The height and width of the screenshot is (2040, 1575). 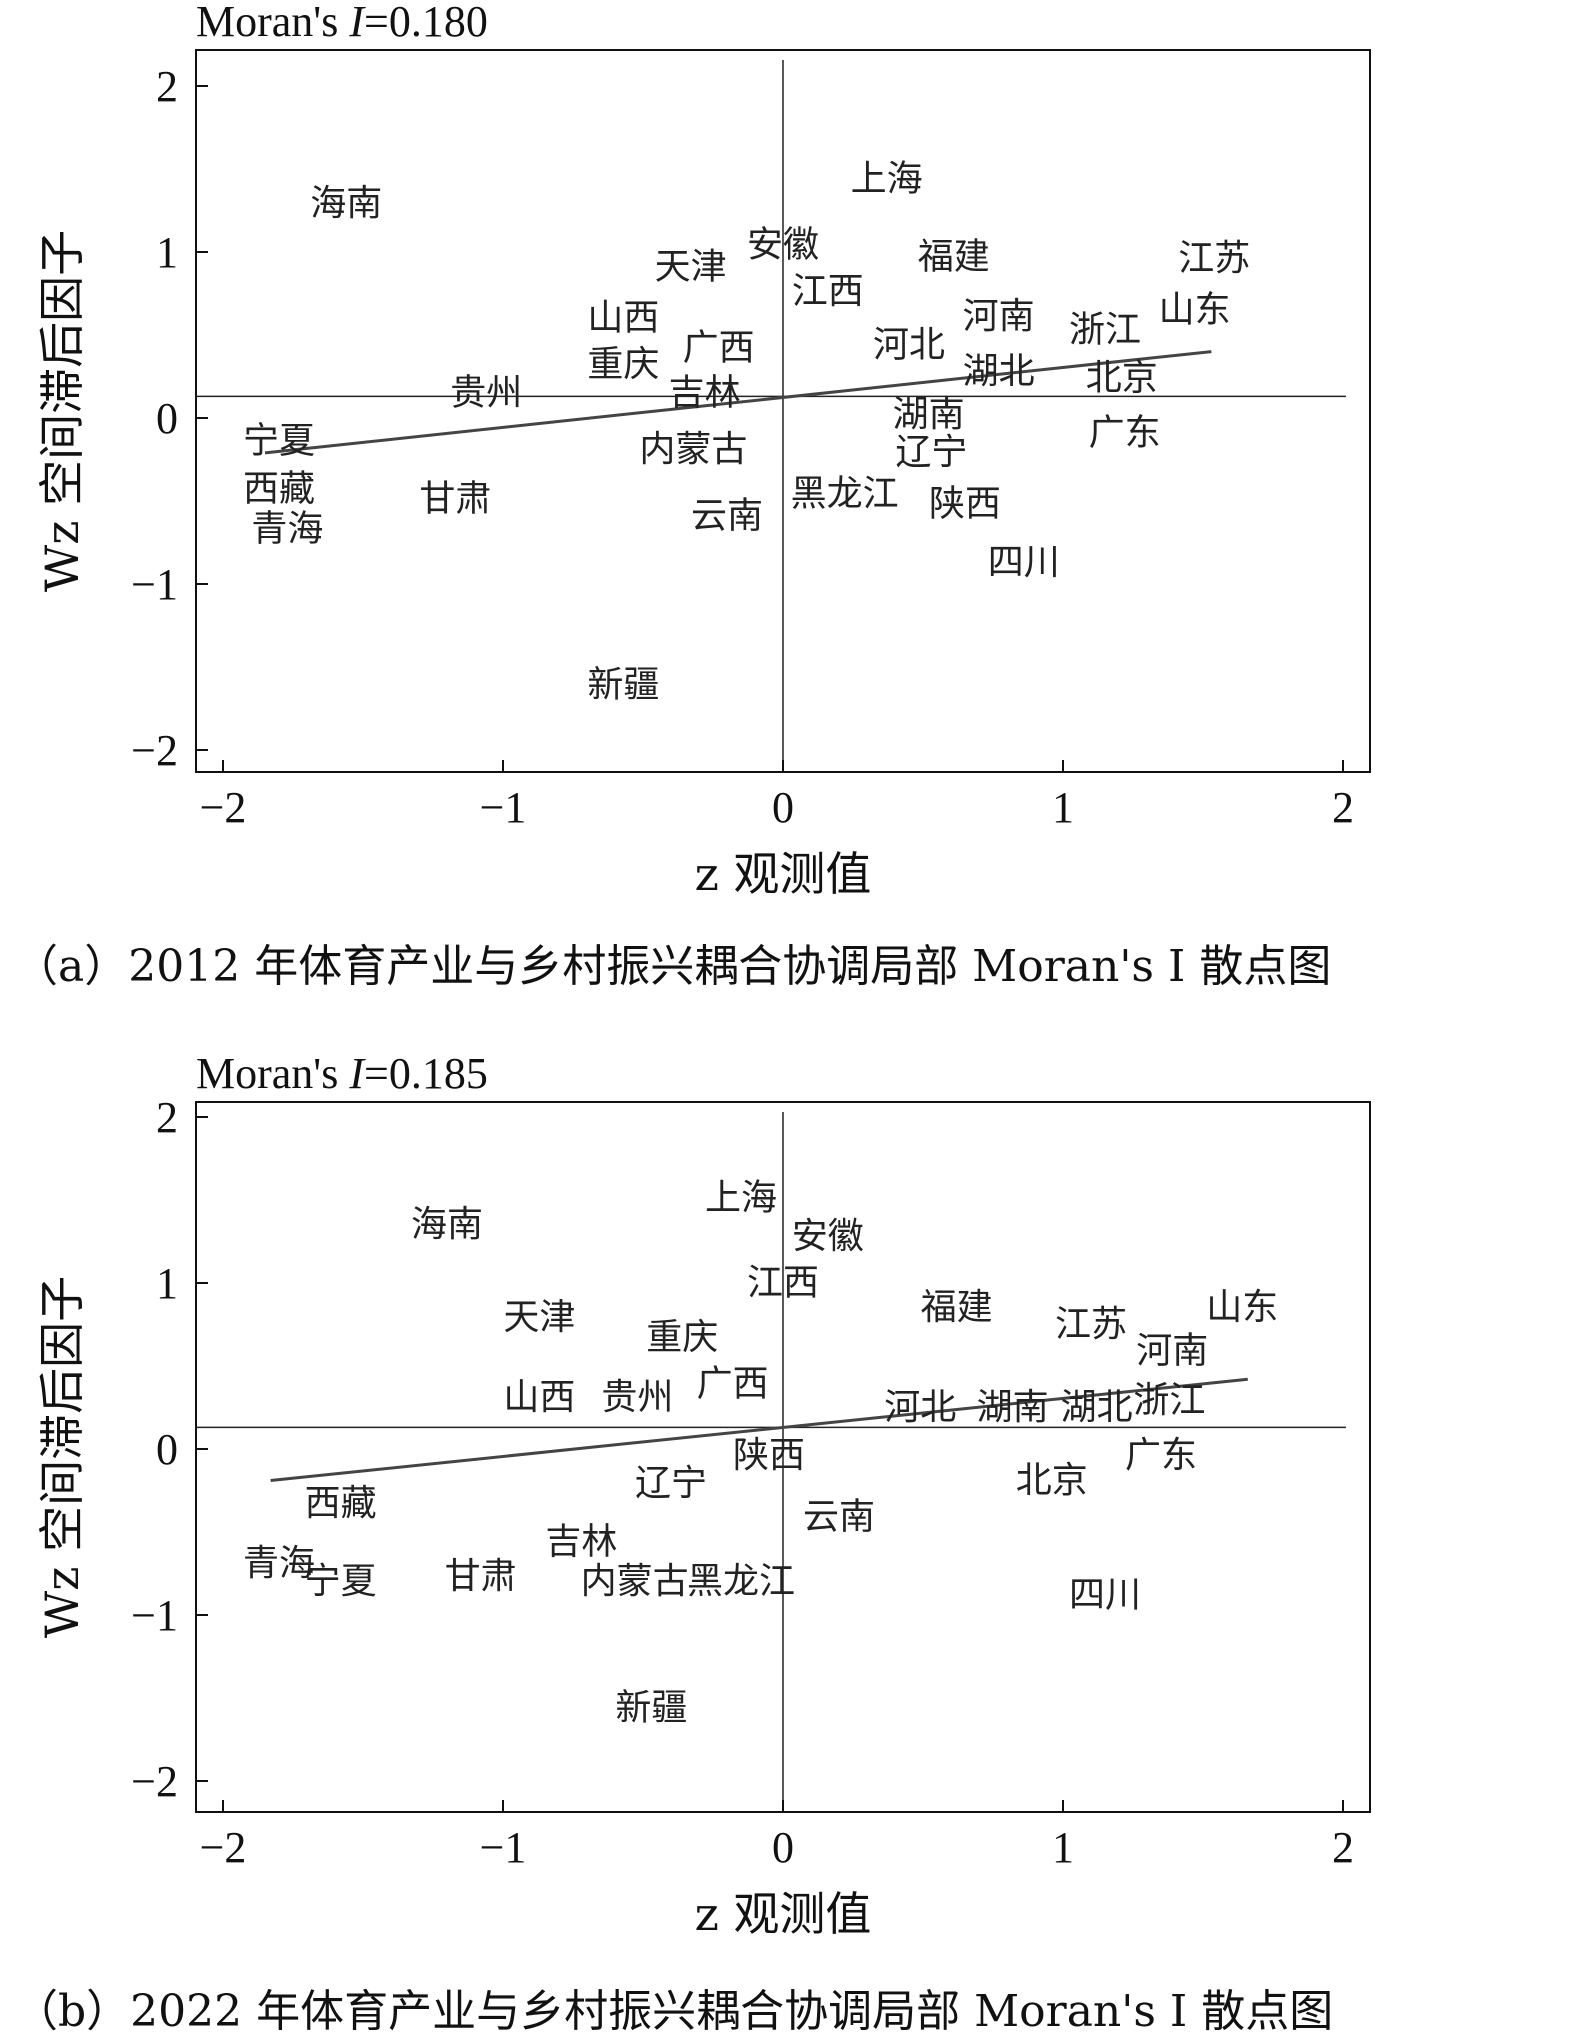 I want to click on point-label: 甘肃, so click(x=455, y=499).